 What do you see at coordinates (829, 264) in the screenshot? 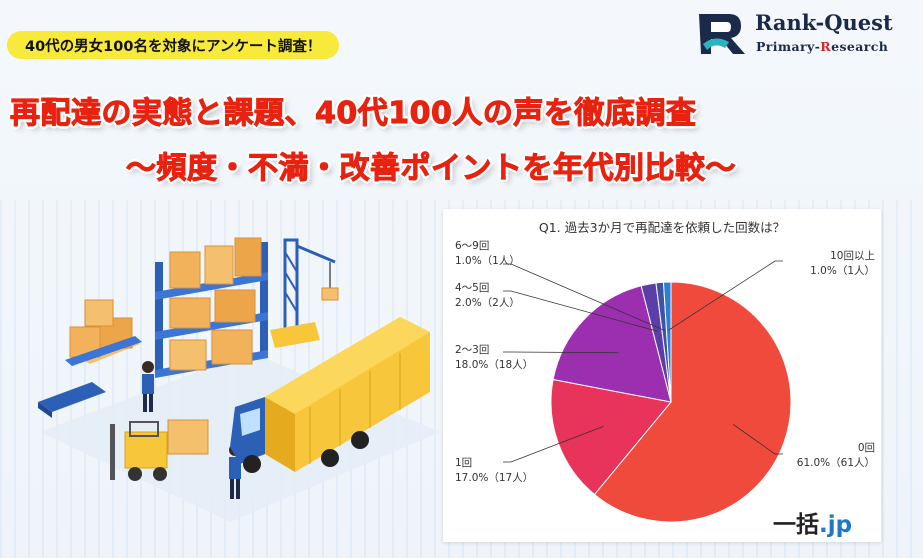
I see `label-10-plus: 10回以上 1.0%（1人）` at bounding box center [829, 264].